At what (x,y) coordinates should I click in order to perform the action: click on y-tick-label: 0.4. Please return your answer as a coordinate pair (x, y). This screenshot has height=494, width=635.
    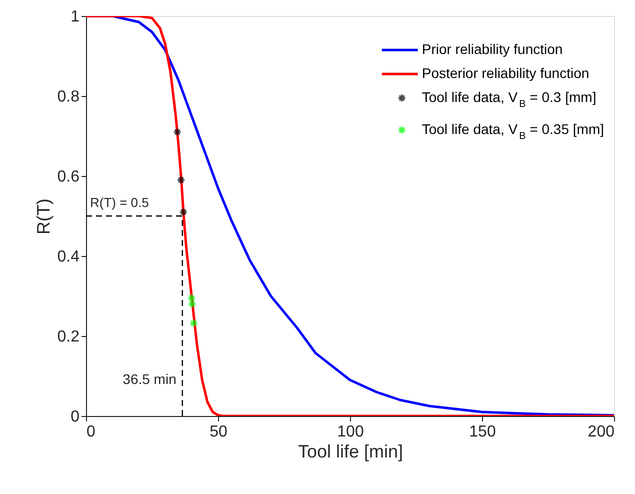
    Looking at the image, I should click on (68, 257).